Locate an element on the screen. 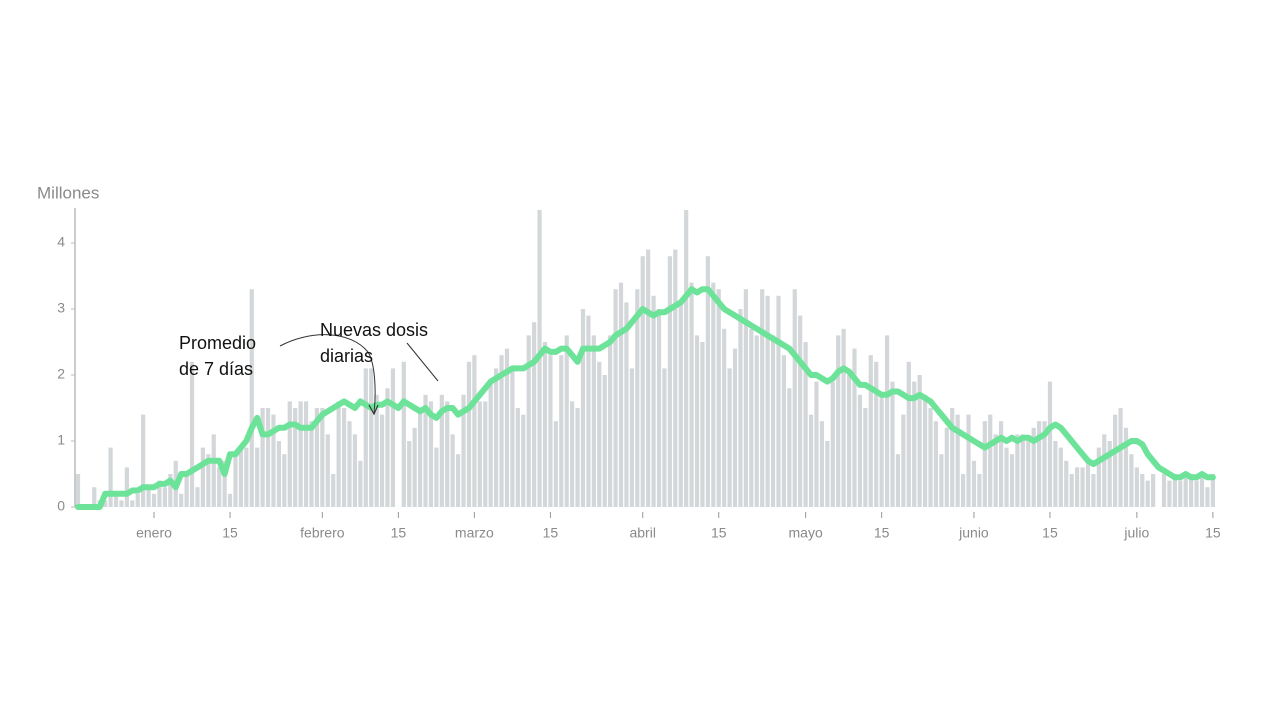 The image size is (1280, 720). y-tick-label: 1 is located at coordinates (61, 440).